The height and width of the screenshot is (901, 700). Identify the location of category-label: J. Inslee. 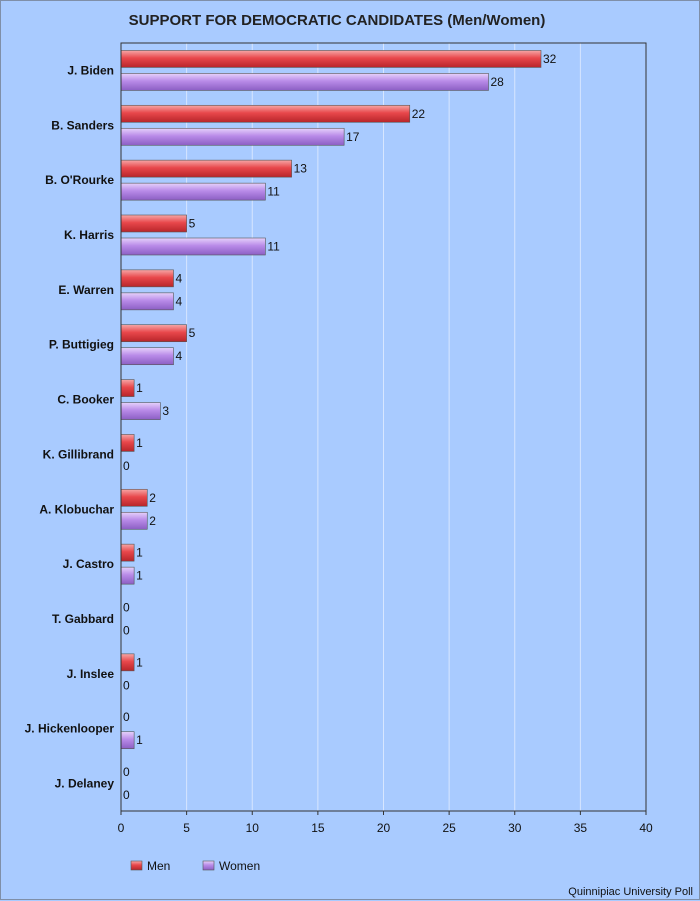
(91, 674).